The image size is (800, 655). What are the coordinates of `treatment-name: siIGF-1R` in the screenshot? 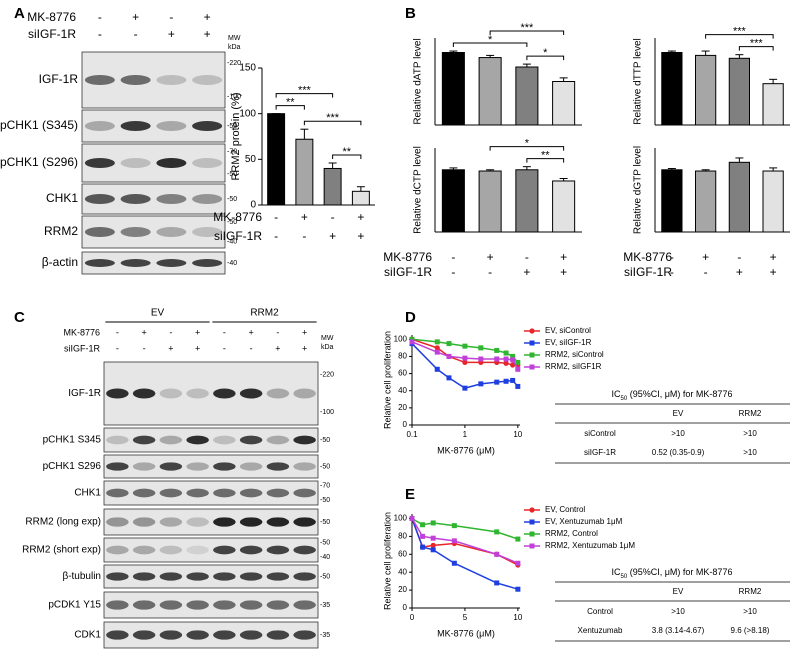 It's located at (82, 348).